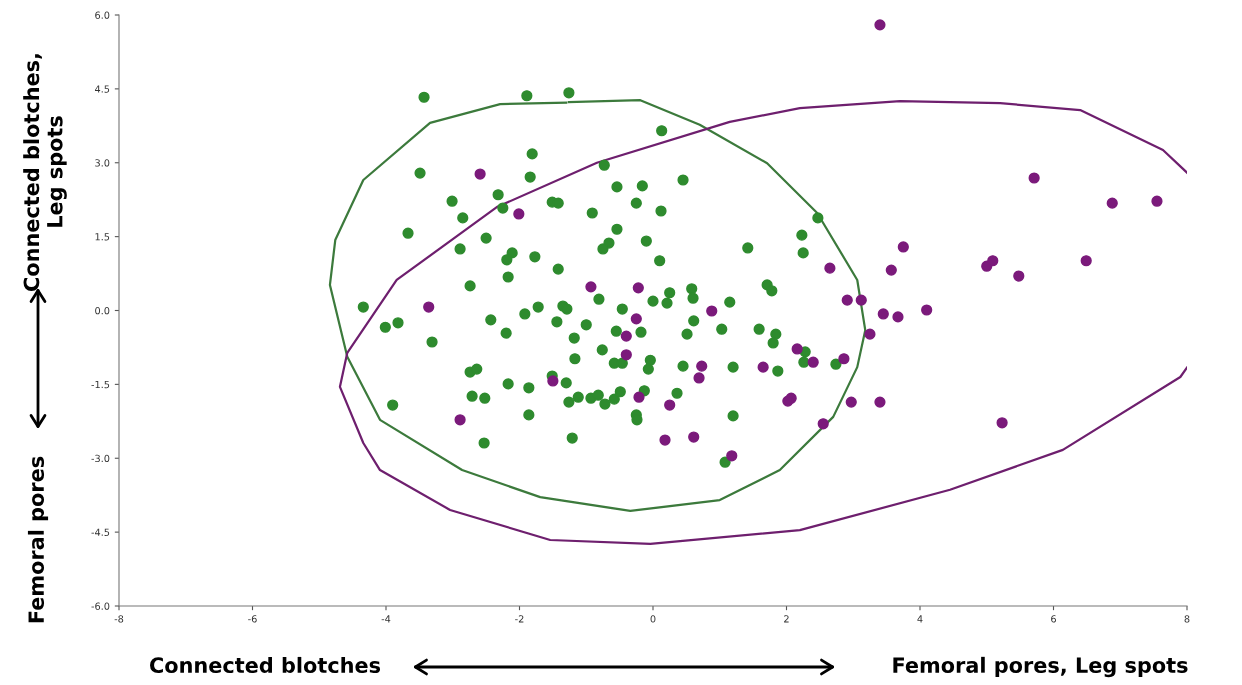 Image resolution: width=1242 pixels, height=685 pixels. I want to click on y-tick-label: -4.5, so click(100, 532).